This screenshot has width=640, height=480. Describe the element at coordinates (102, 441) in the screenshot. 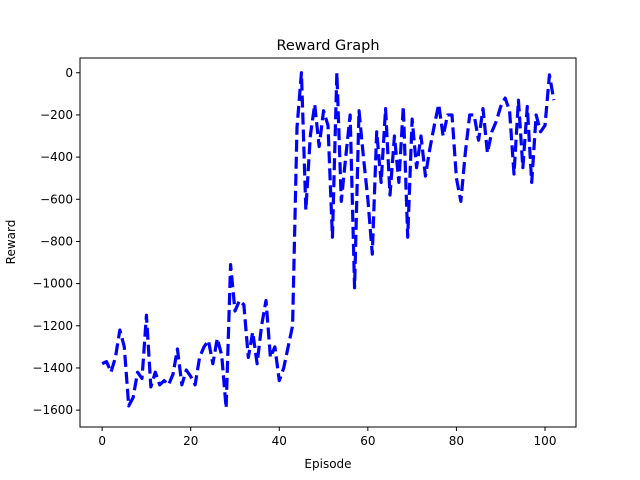

I see `x-tick-label: 0` at that location.